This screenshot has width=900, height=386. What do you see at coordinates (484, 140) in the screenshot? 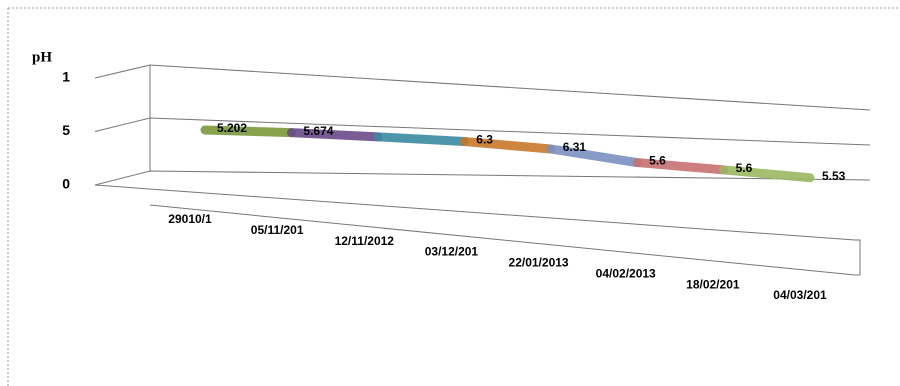
I see `data-label: 6.3` at bounding box center [484, 140].